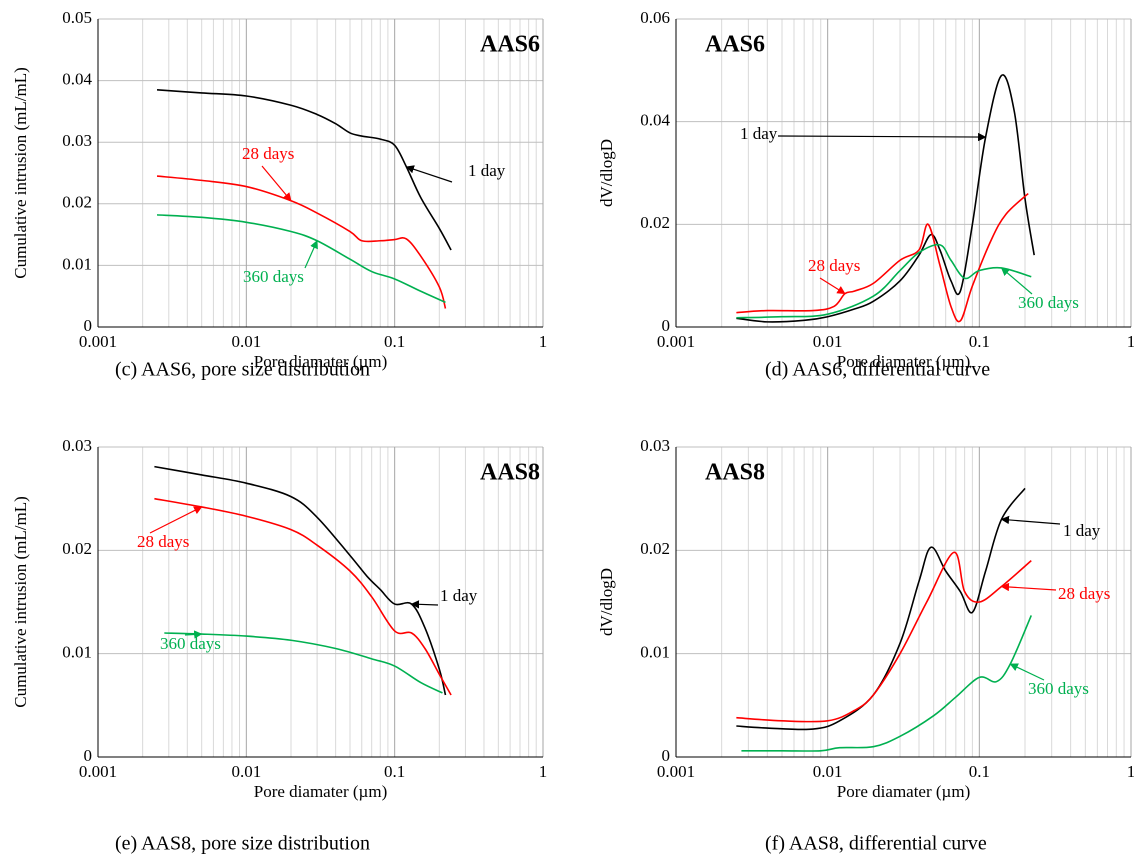 The width and height of the screenshot is (1134, 861). Describe the element at coordinates (655, 17) in the screenshot. I see `y-tick-label: 0.06` at that location.